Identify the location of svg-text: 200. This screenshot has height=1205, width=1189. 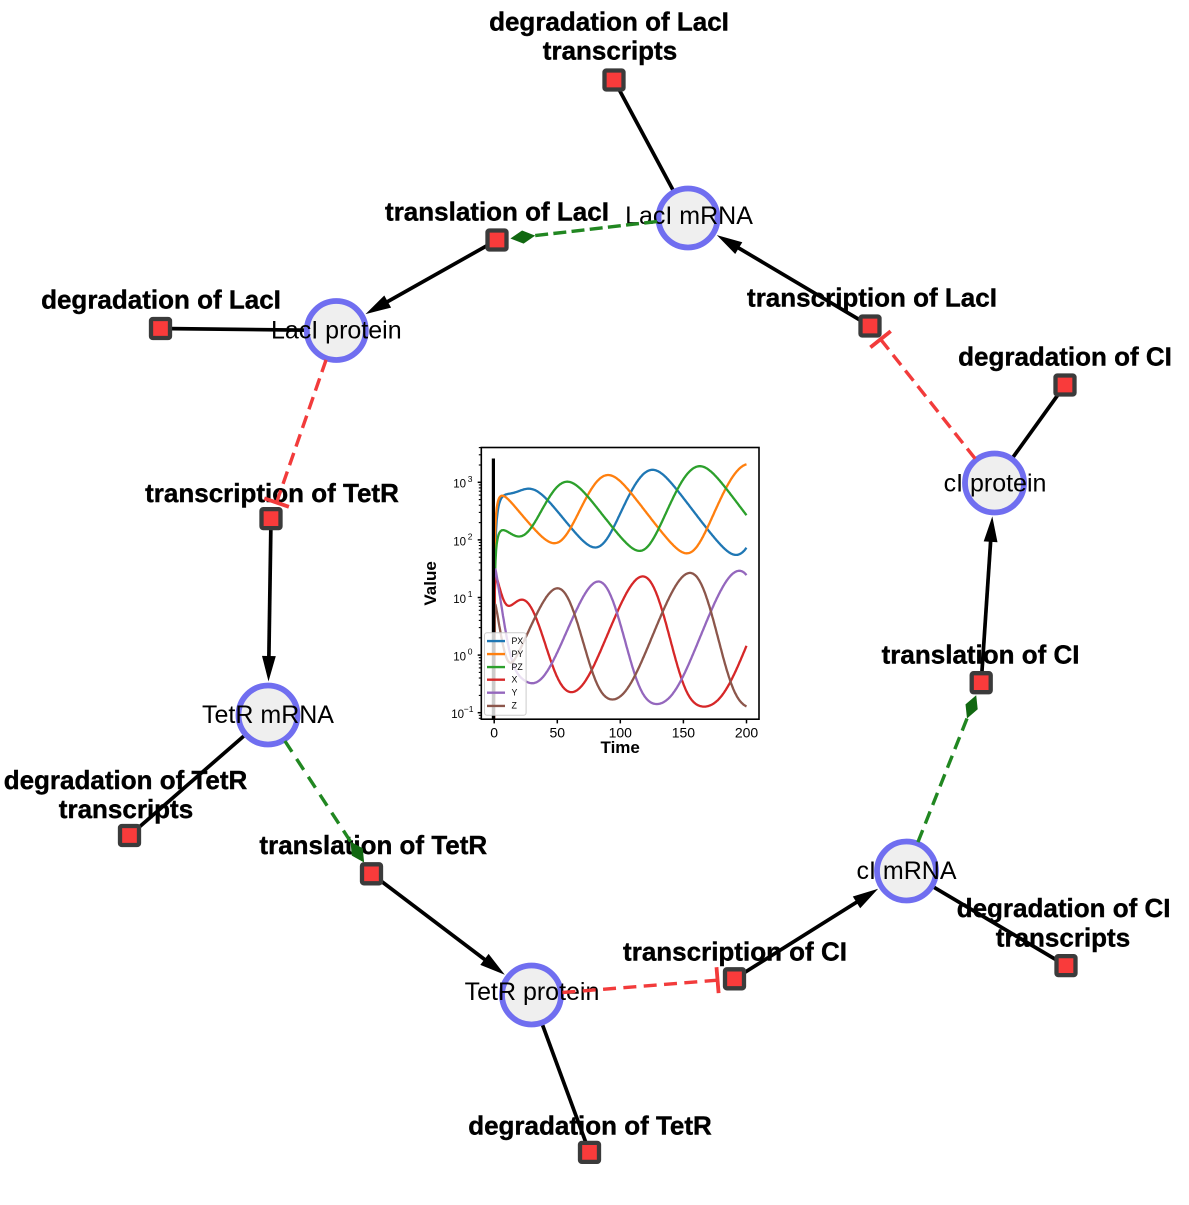
(747, 733).